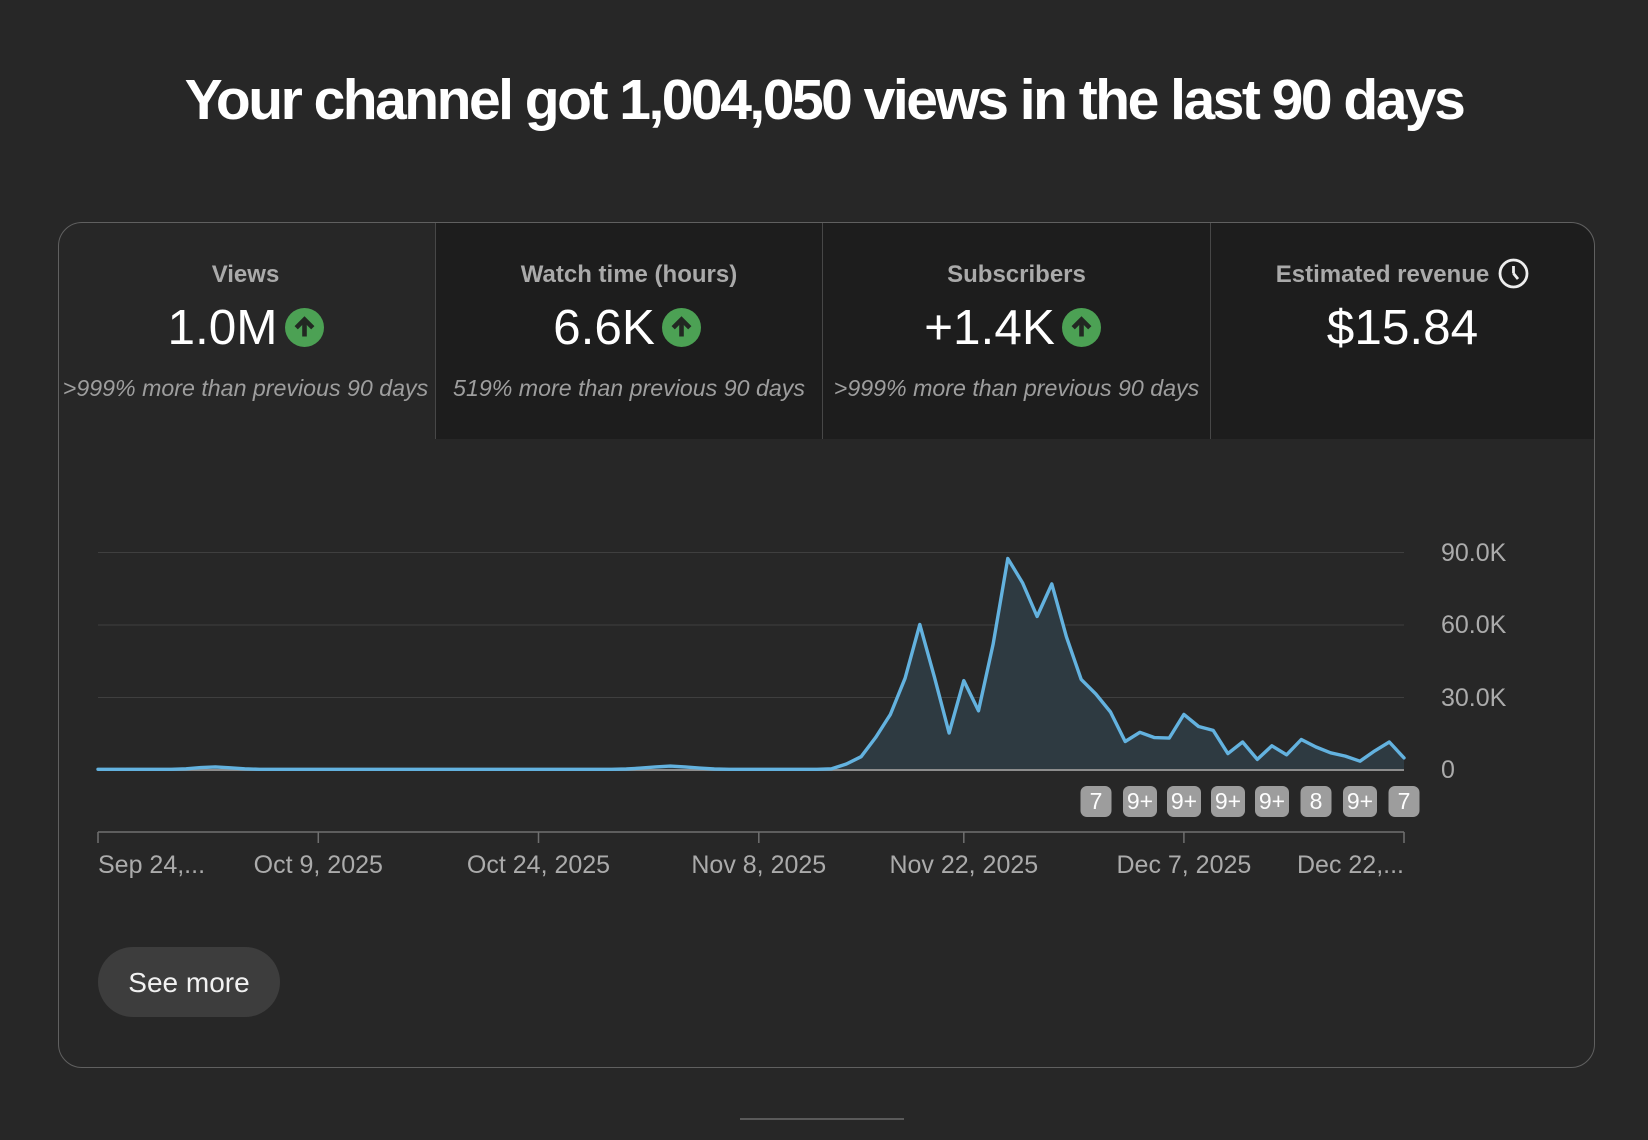  Describe the element at coordinates (1183, 865) in the screenshot. I see `svg-text: Dec 7, 2025` at that location.